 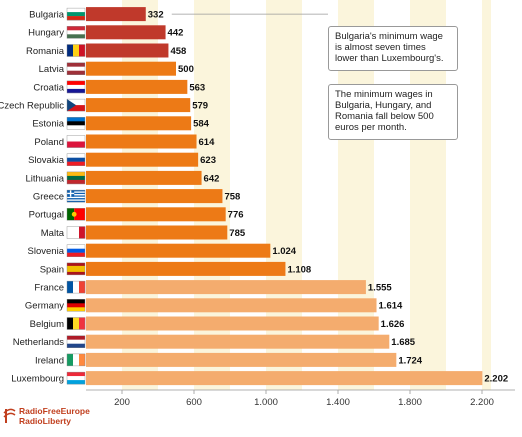 What do you see at coordinates (226, 287) in the screenshot?
I see `bar-france` at bounding box center [226, 287].